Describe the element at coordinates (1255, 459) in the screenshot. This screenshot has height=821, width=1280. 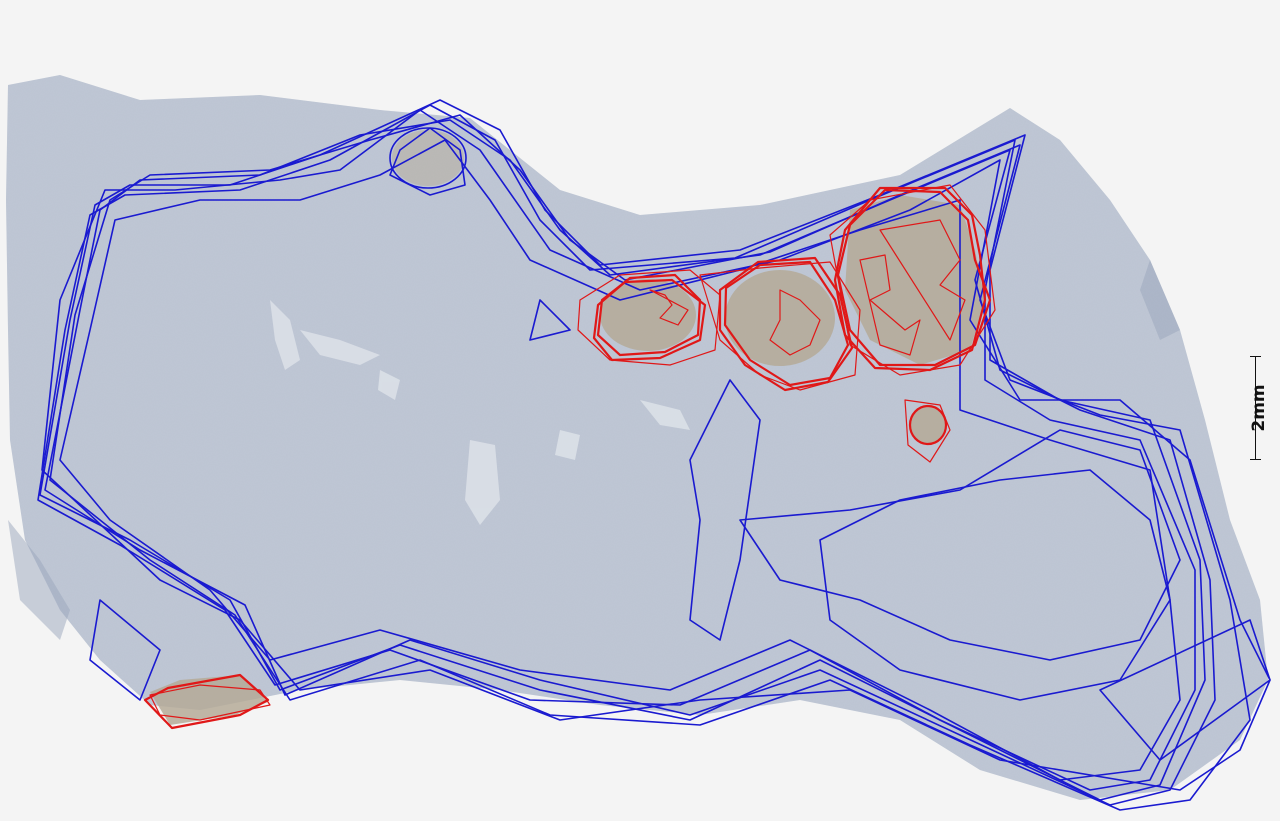
I see `scale-bar-bottom-cap` at that location.